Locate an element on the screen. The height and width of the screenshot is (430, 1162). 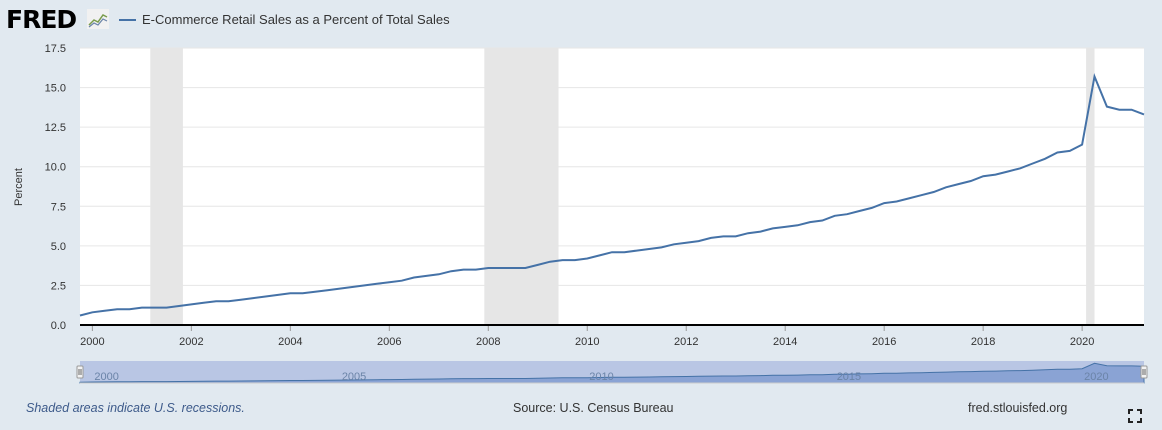
y-tick-label: 17.5 is located at coordinates (55, 49).